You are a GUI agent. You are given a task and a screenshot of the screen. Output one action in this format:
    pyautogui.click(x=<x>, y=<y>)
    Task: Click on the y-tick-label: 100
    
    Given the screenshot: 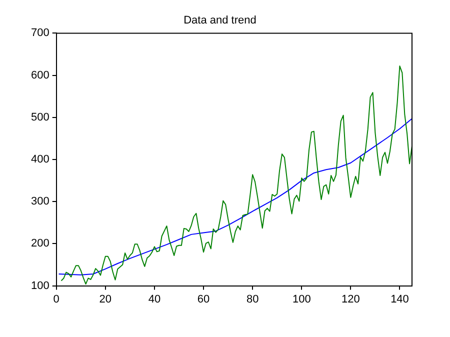 What is the action you would take?
    pyautogui.click(x=40, y=286)
    